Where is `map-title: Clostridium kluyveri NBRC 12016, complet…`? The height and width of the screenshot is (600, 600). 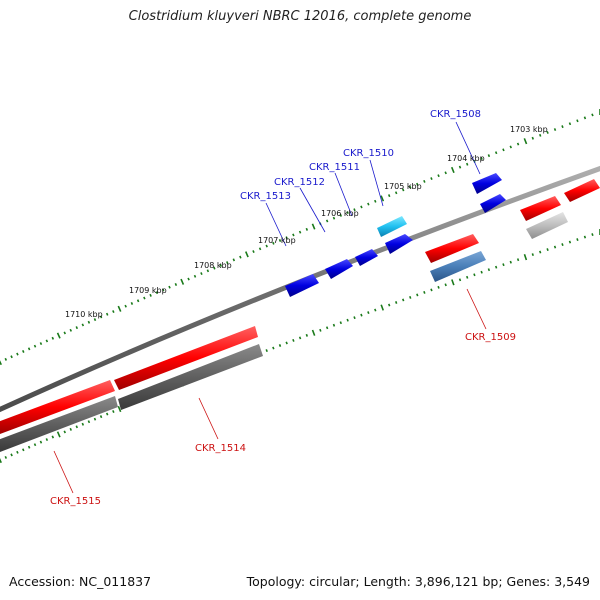
map-title: Clostridium kluyveri NBRC 12016, complet… is located at coordinates (300, 16).